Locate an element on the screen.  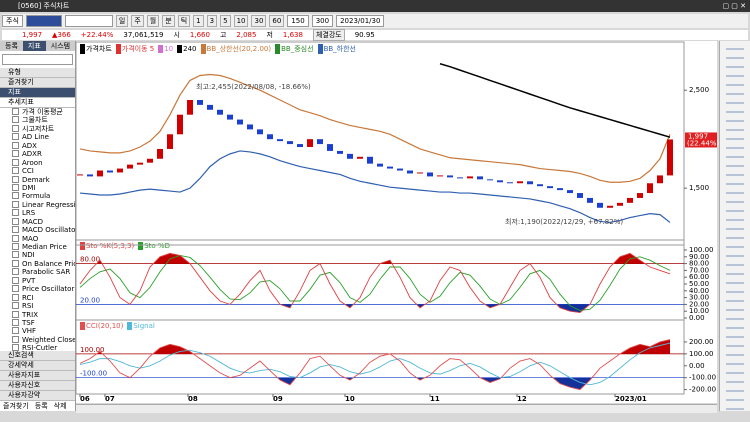
indicator: Formula is located at coordinates (37, 196).